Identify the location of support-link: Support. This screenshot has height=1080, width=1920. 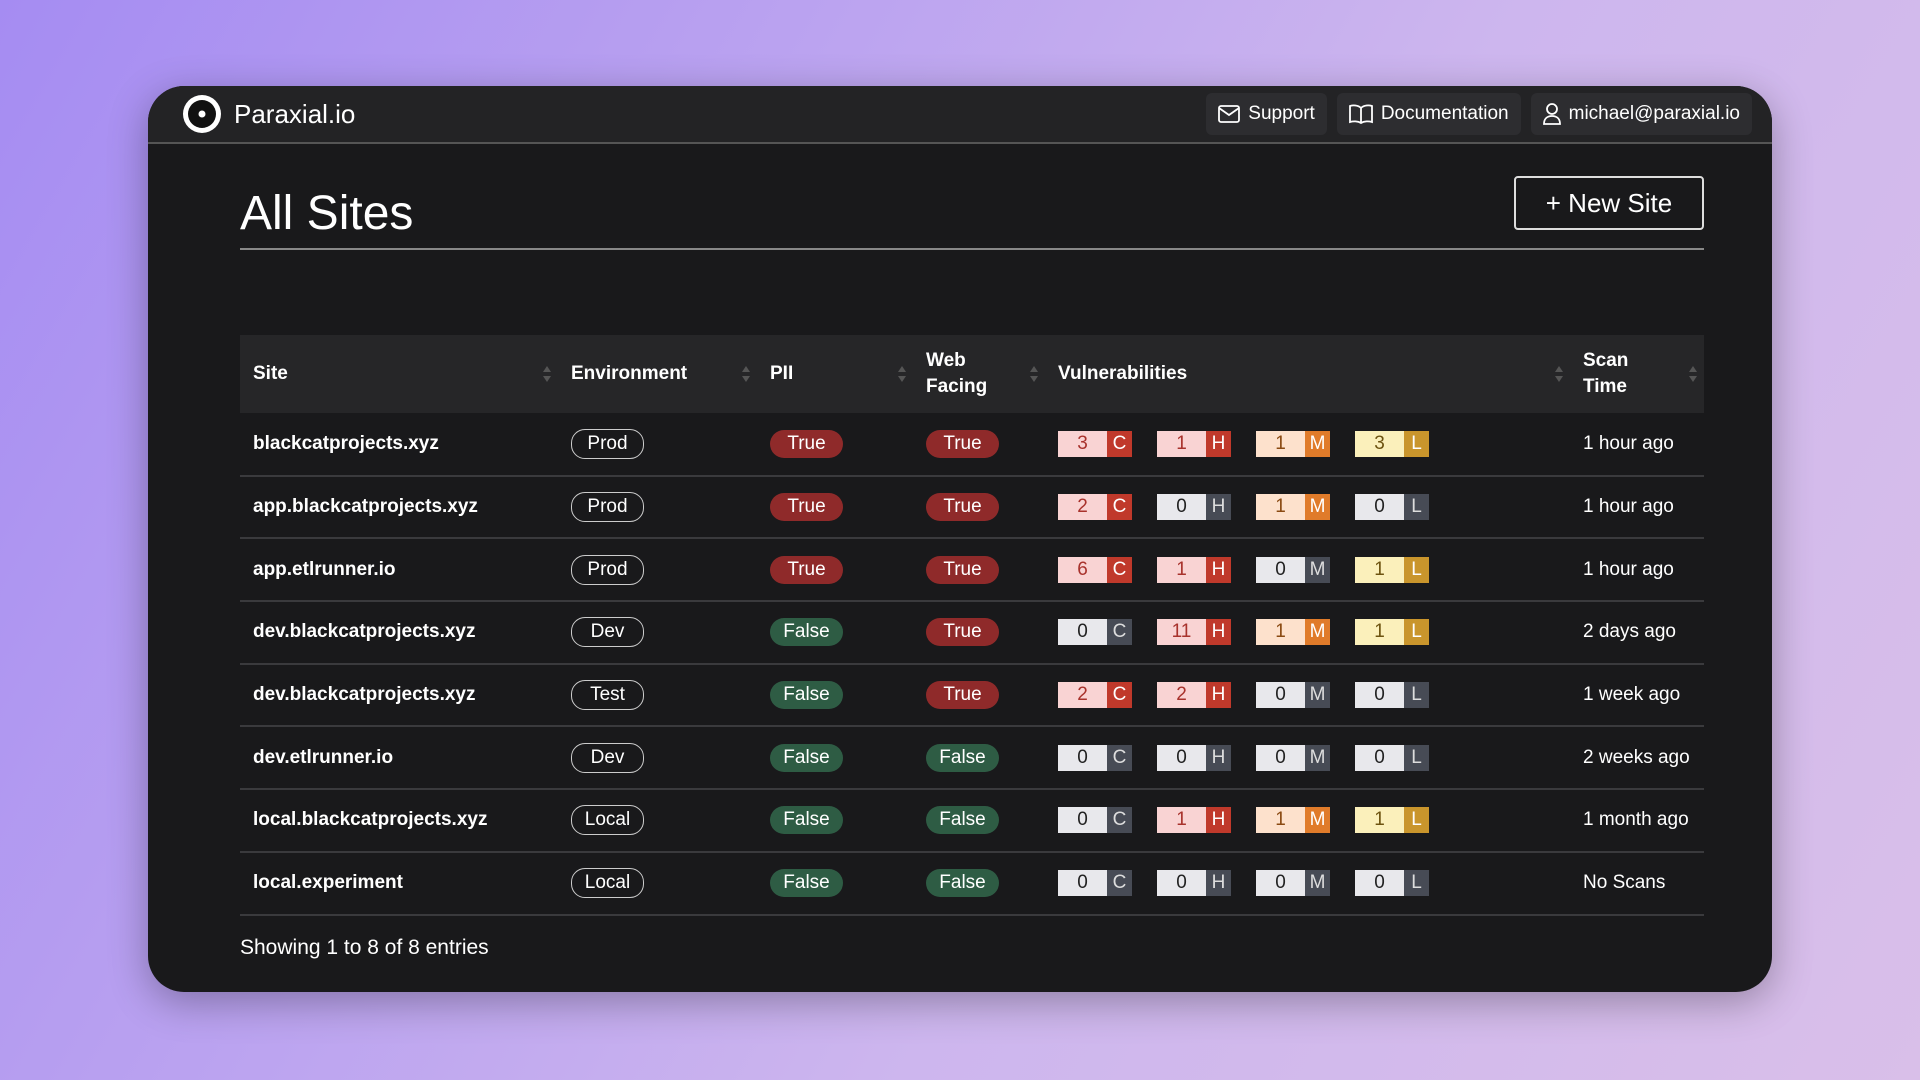
(1266, 114).